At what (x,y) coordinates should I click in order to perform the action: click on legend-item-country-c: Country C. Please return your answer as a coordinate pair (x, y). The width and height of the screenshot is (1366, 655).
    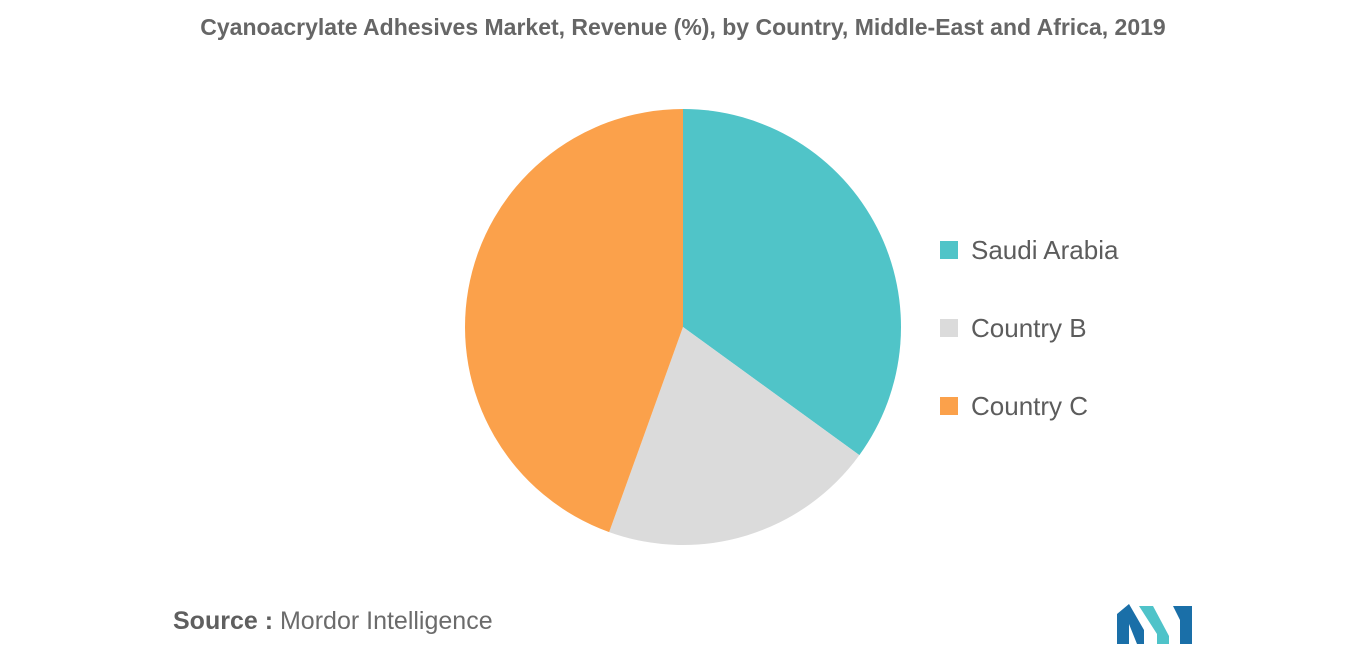
    Looking at the image, I should click on (1029, 406).